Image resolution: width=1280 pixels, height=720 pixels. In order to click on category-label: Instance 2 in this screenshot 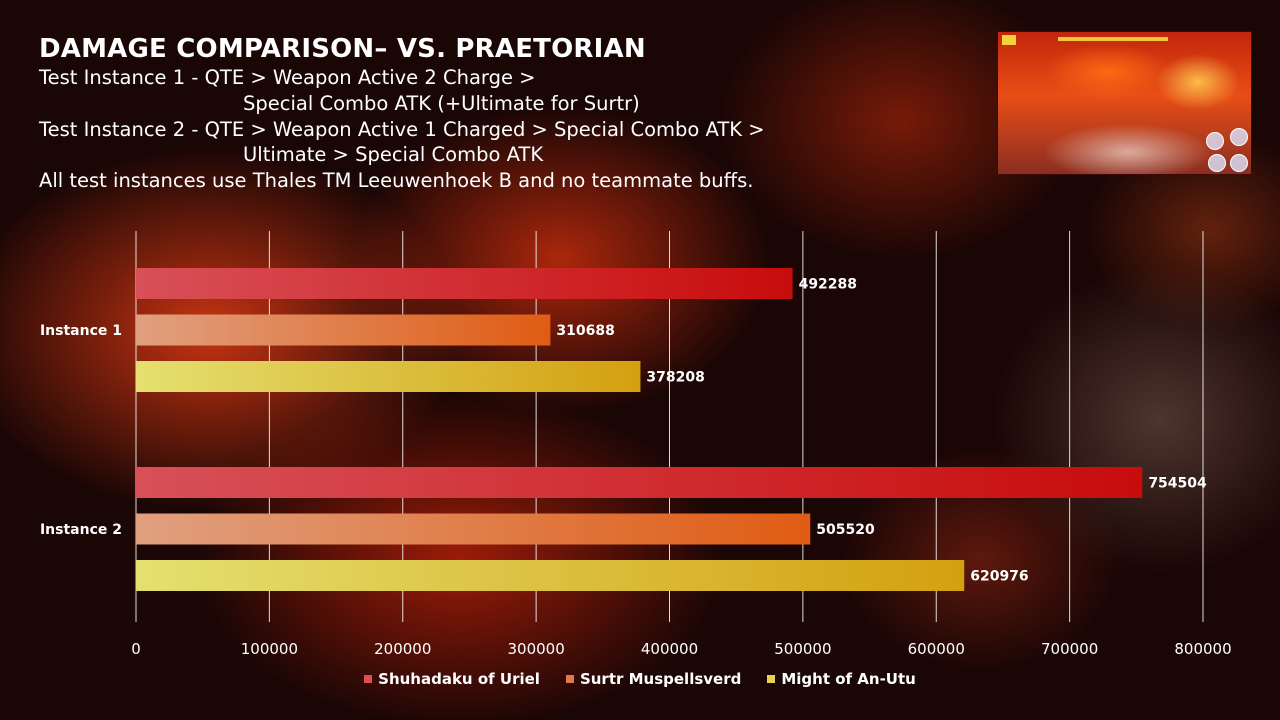, I will do `click(81, 530)`.